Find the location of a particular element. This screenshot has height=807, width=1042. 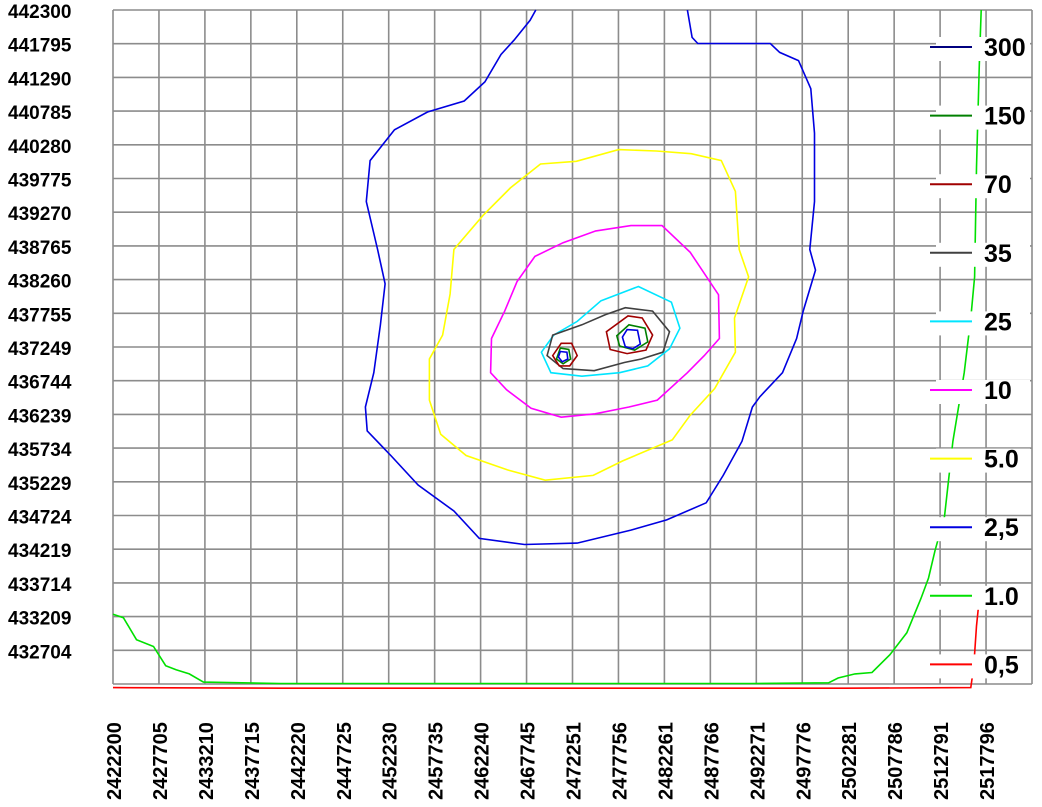

x-tick-label: 2467745 is located at coordinates (529, 761).